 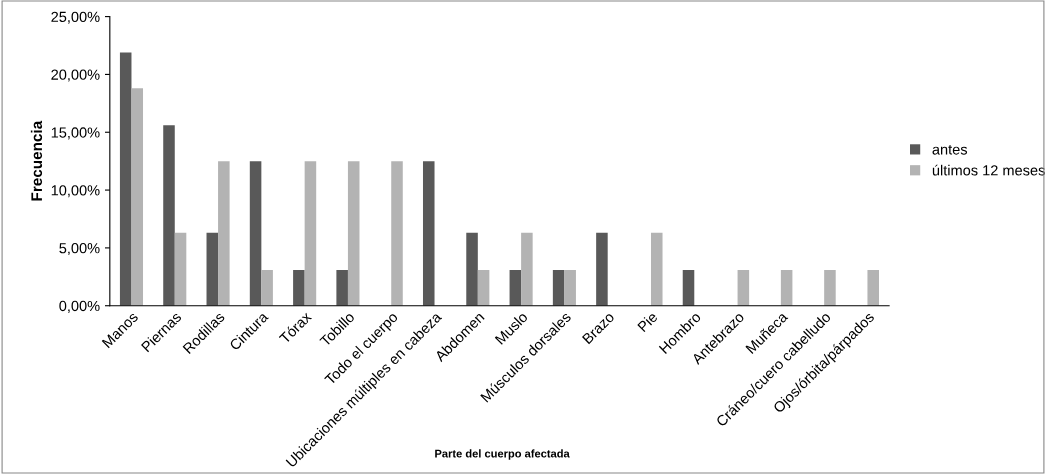 I want to click on y-axis-title: Frecuencia, so click(x=36, y=160).